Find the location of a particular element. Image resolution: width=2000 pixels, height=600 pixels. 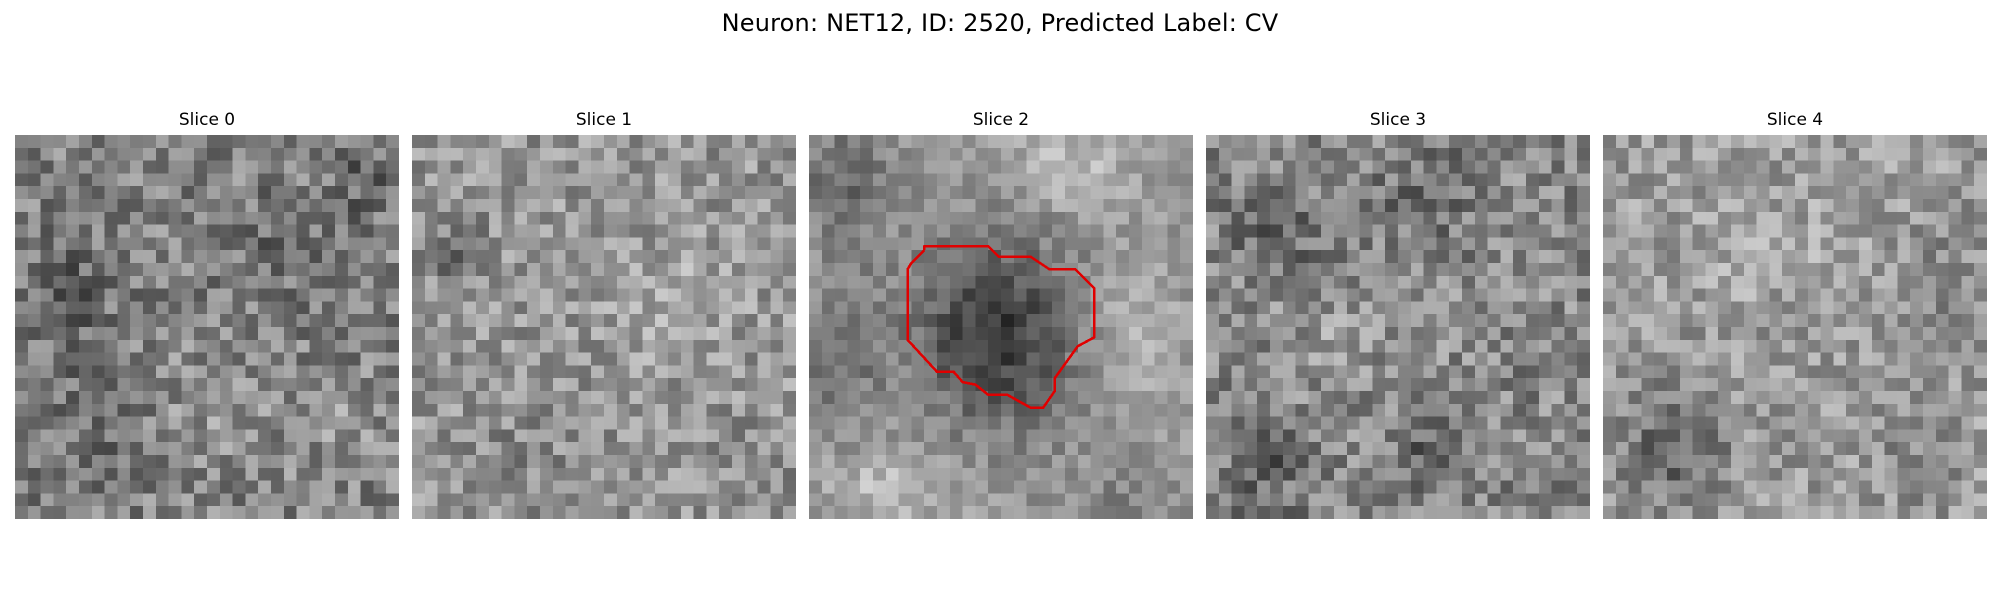

slice-panel-1: Slice 1 is located at coordinates (604, 318).